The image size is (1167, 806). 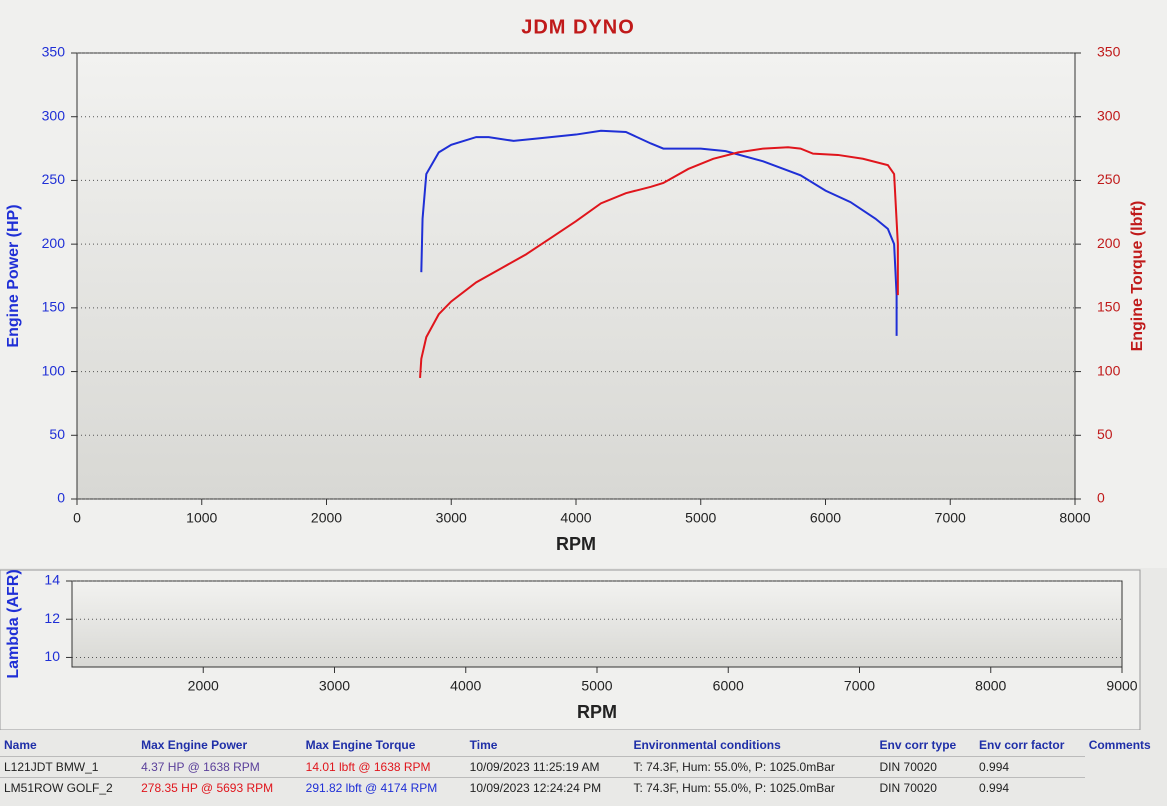 What do you see at coordinates (52, 618) in the screenshot?
I see `y-tick-label: 12` at bounding box center [52, 618].